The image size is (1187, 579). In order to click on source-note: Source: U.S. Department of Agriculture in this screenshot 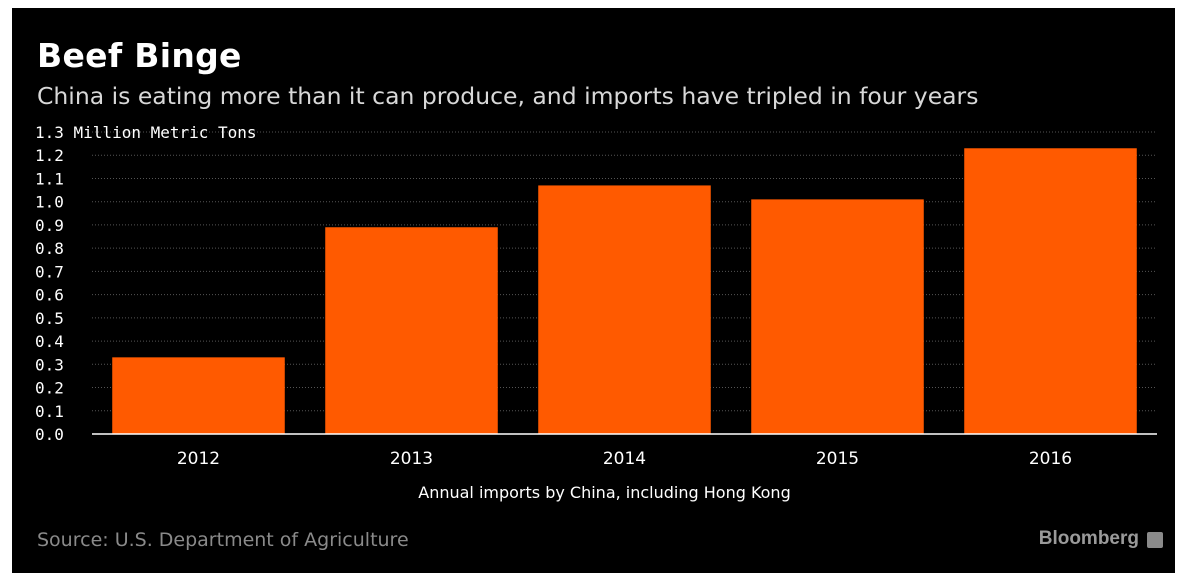, I will do `click(223, 540)`.